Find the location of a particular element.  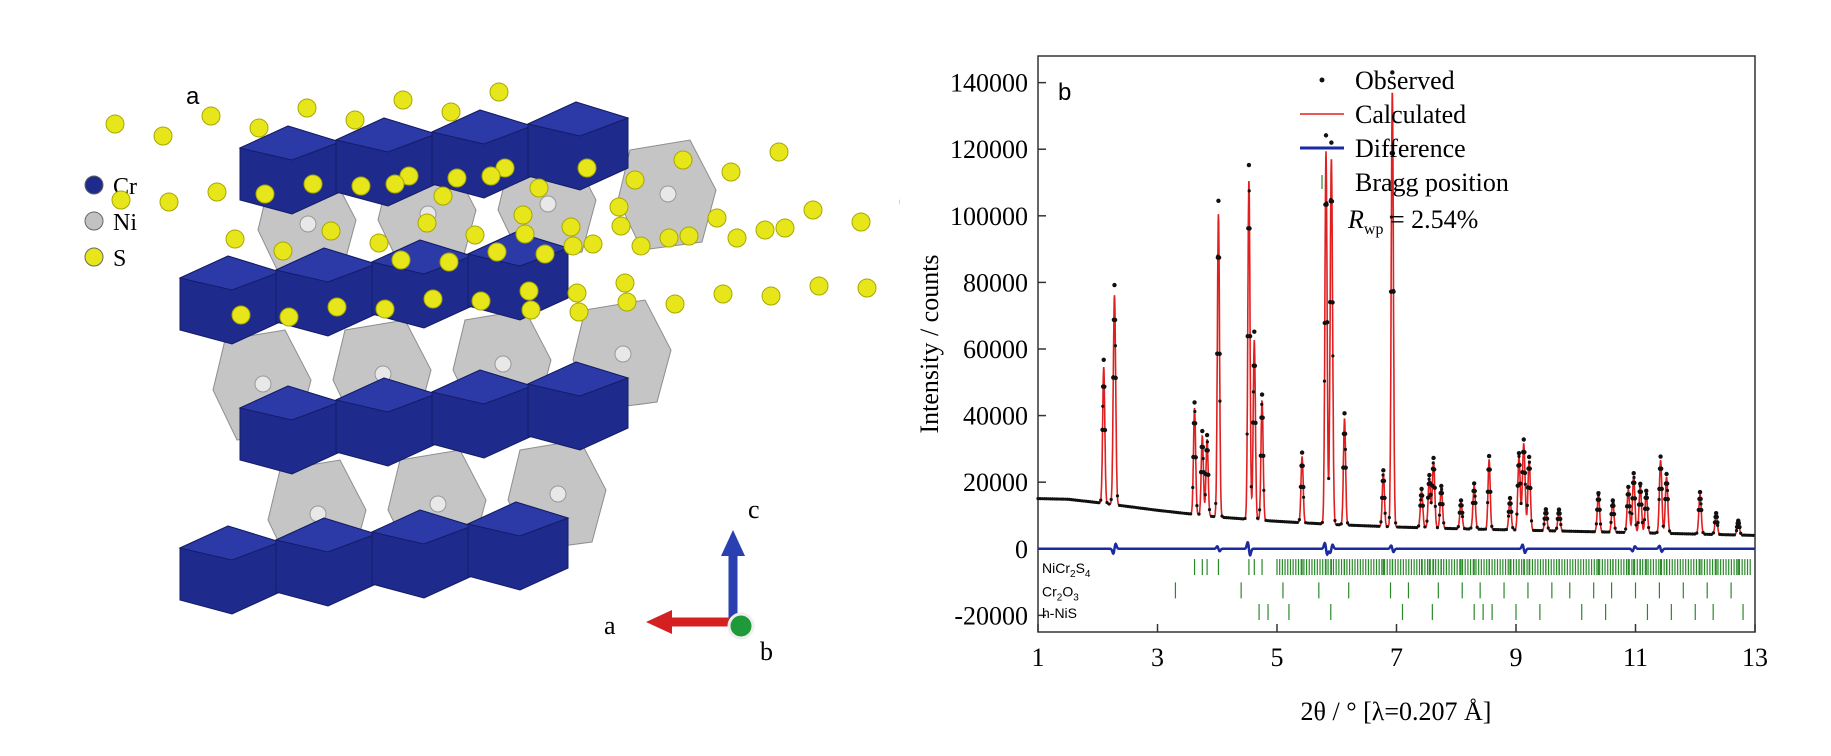

legend-label: Bragg position is located at coordinates (1432, 182).